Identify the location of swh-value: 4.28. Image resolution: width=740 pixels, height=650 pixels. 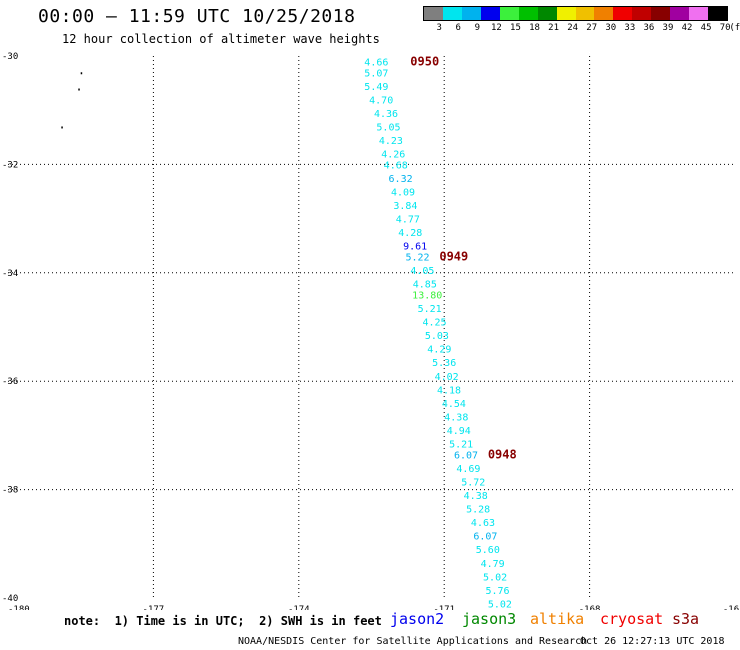
(410, 233).